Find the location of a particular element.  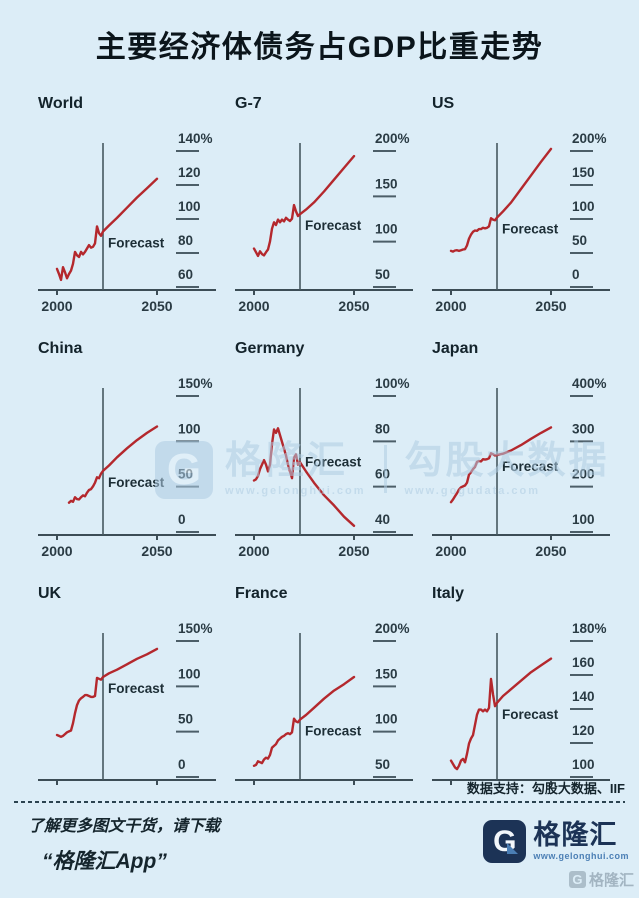

y-tick-label: 100% is located at coordinates (392, 383).